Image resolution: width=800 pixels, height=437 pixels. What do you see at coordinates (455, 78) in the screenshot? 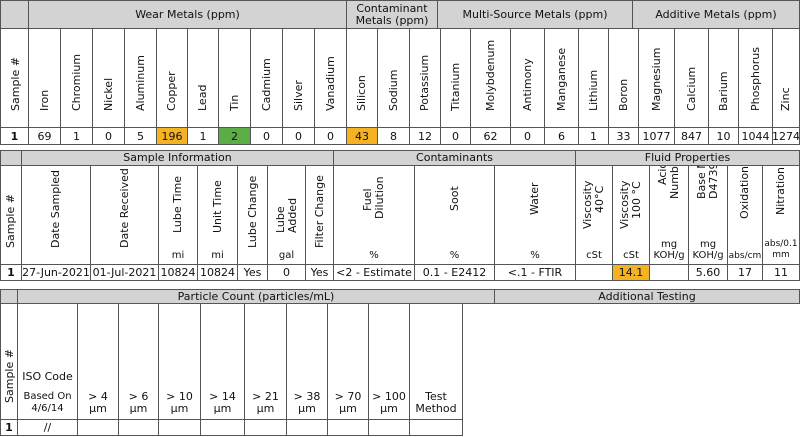
I see `titanium-header: Titanium` at bounding box center [455, 78].